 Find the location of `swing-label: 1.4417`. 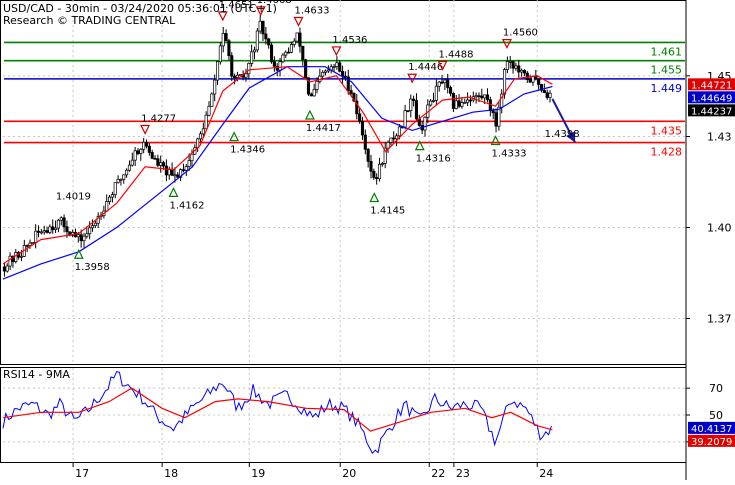

swing-label: 1.4417 is located at coordinates (323, 128).